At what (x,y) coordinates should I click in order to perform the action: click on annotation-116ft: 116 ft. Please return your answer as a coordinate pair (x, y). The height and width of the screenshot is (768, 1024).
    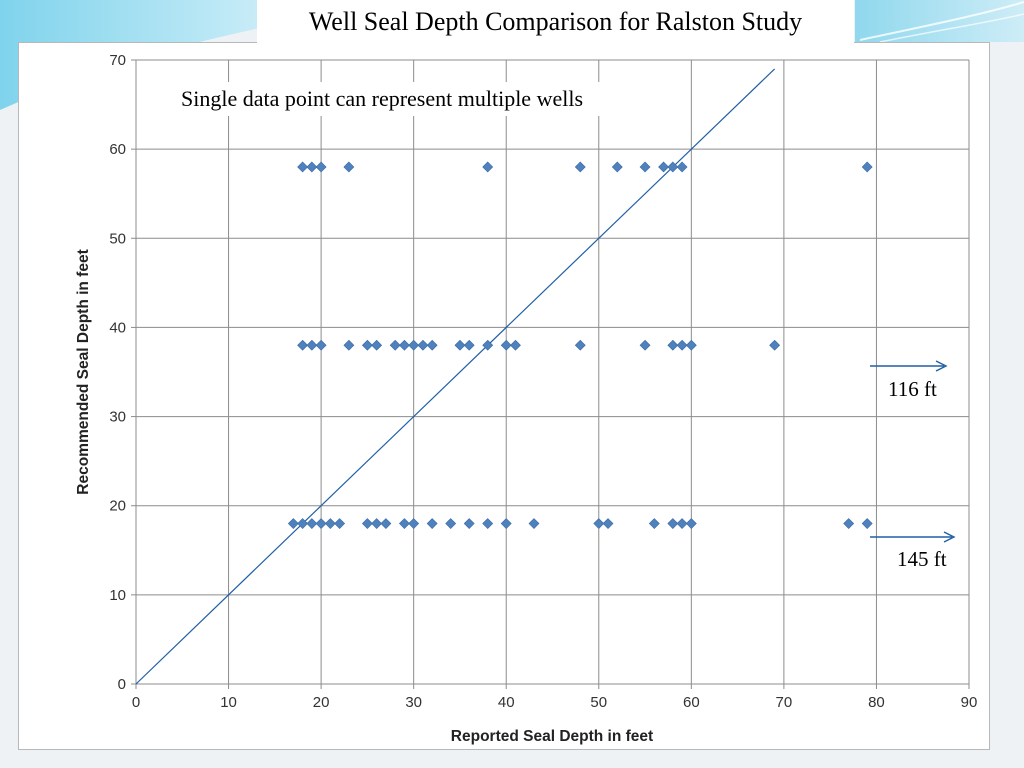
    Looking at the image, I should click on (912, 389).